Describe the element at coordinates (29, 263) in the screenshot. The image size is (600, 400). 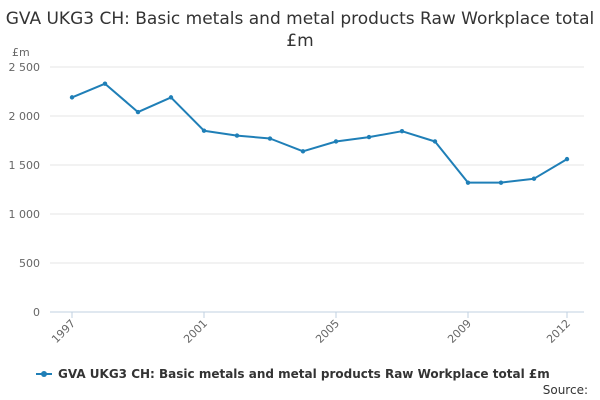
I see `y-tick-label: 500` at that location.